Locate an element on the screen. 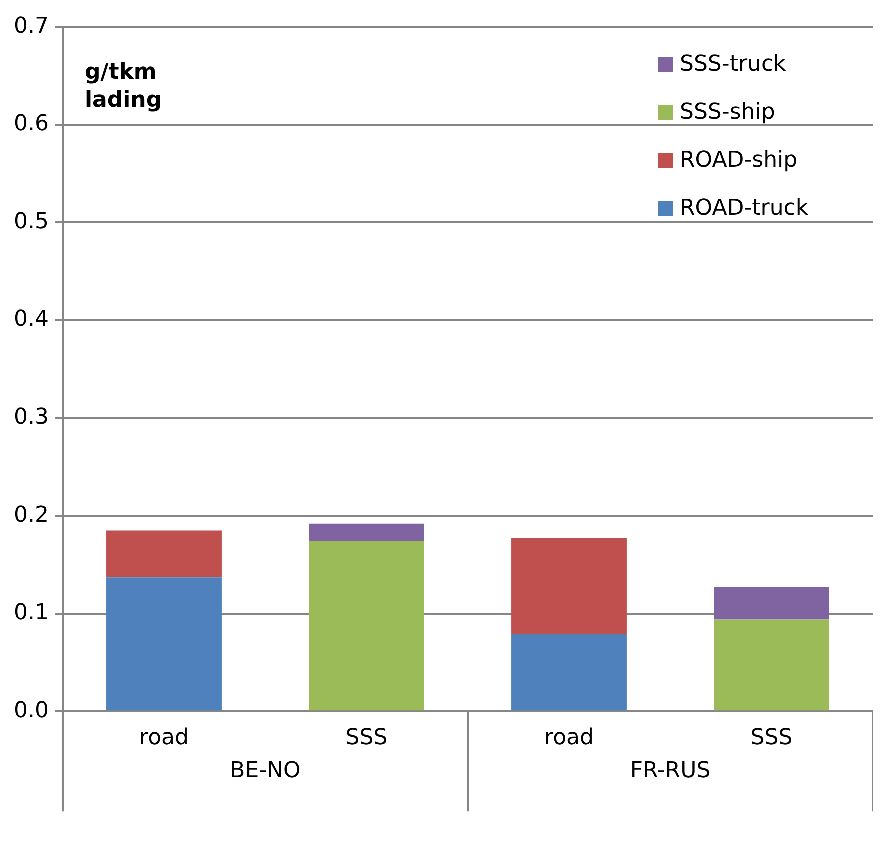 The height and width of the screenshot is (844, 881). text: BE-NO is located at coordinates (265, 771).